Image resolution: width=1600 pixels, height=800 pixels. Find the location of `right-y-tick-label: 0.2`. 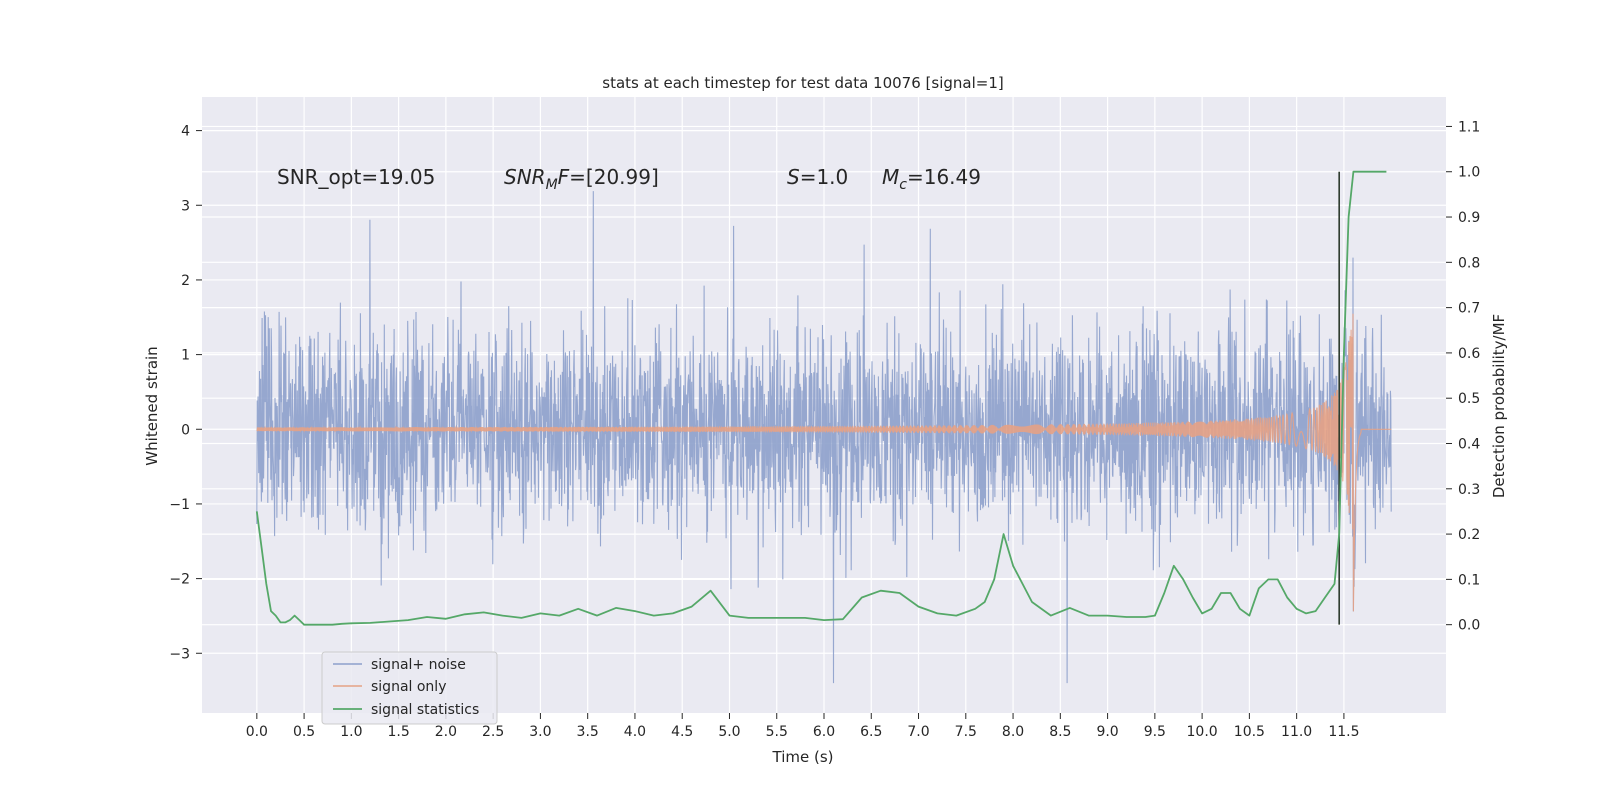

right-y-tick-label: 0.2 is located at coordinates (1469, 535).